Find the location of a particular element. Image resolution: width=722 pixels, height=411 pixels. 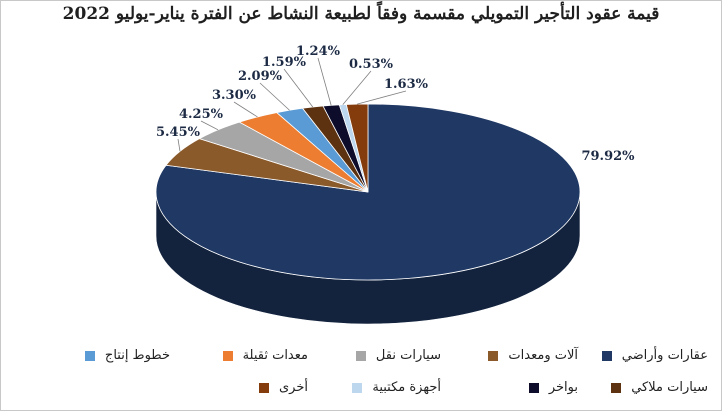

legend-item-5: سيارات ملاكي is located at coordinates (659, 387).